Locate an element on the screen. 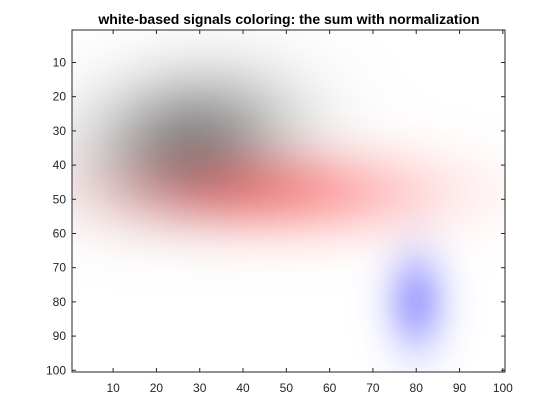  x-tick-label: 60 is located at coordinates (330, 388).